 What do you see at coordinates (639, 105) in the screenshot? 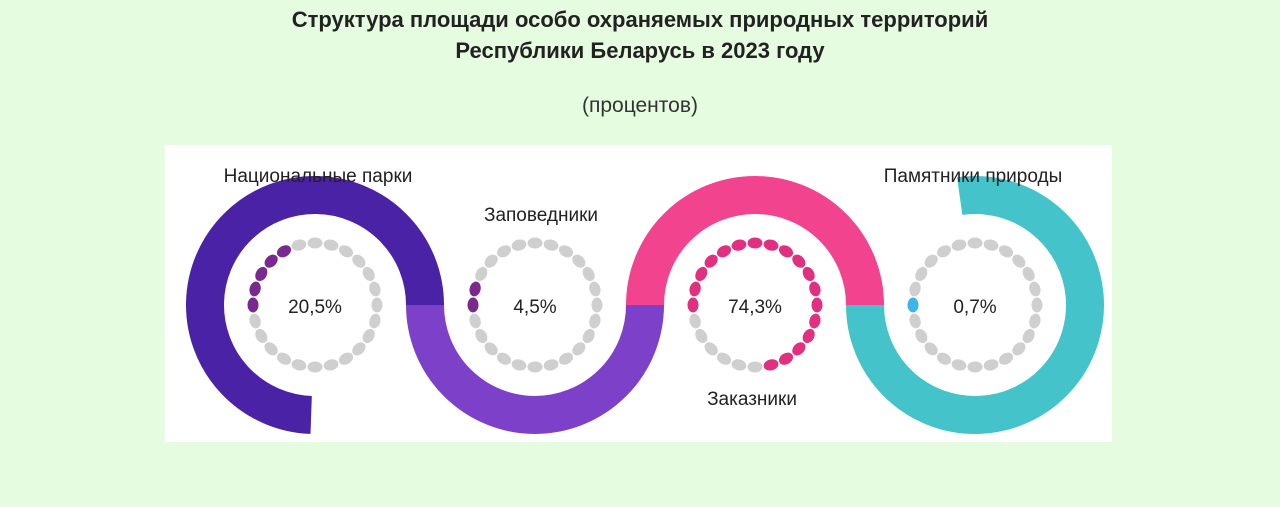
I see `subtitle: (процентов)` at bounding box center [639, 105].